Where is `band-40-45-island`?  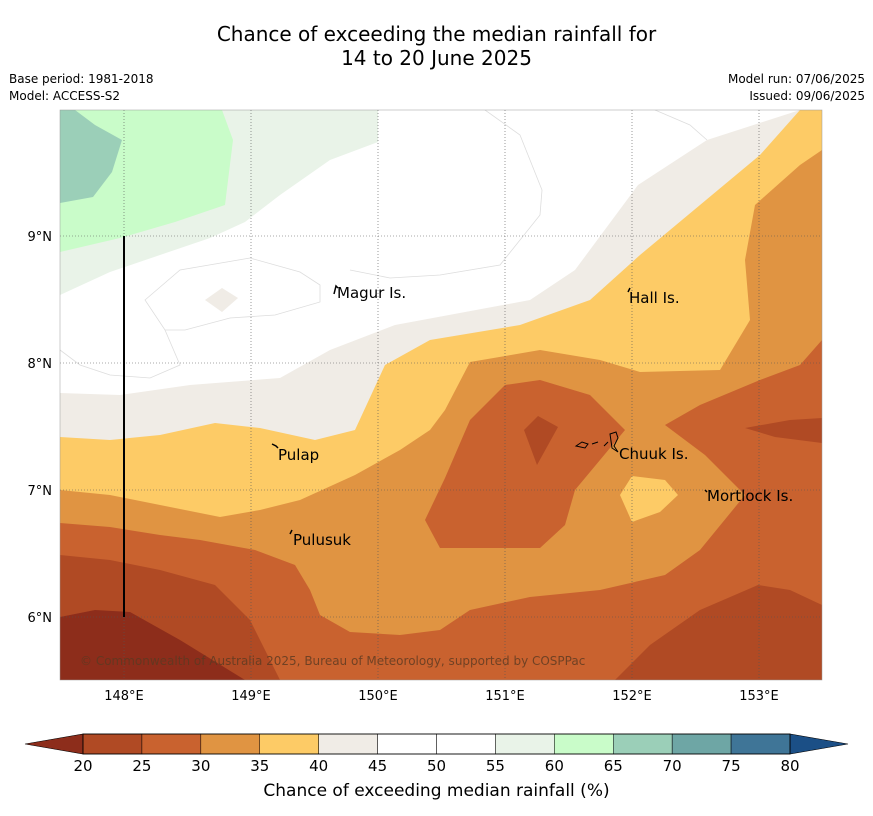 band-40-45-island is located at coordinates (221, 300).